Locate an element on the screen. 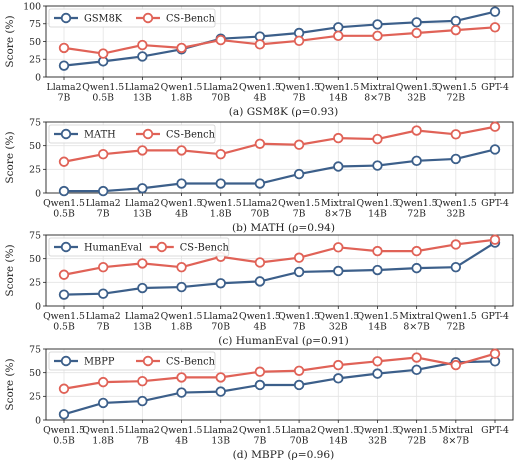 Image resolution: width=522 pixels, height=464 pixels. legend: MBPP CS-Bench is located at coordinates (132, 361).